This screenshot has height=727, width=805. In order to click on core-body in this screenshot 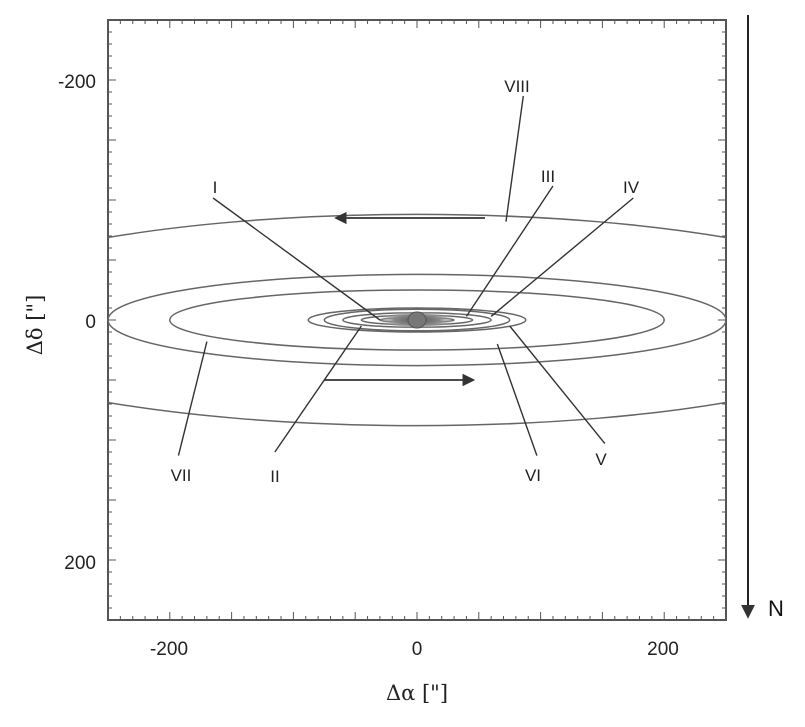, I will do `click(417, 320)`.